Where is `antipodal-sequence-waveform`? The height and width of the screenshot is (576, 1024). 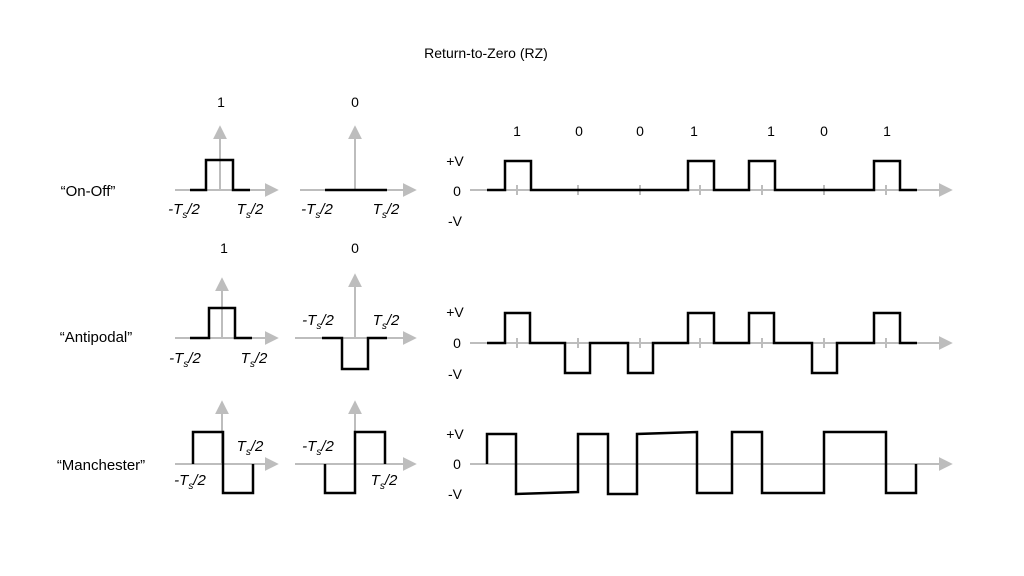
antipodal-sequence-waveform is located at coordinates (711, 343).